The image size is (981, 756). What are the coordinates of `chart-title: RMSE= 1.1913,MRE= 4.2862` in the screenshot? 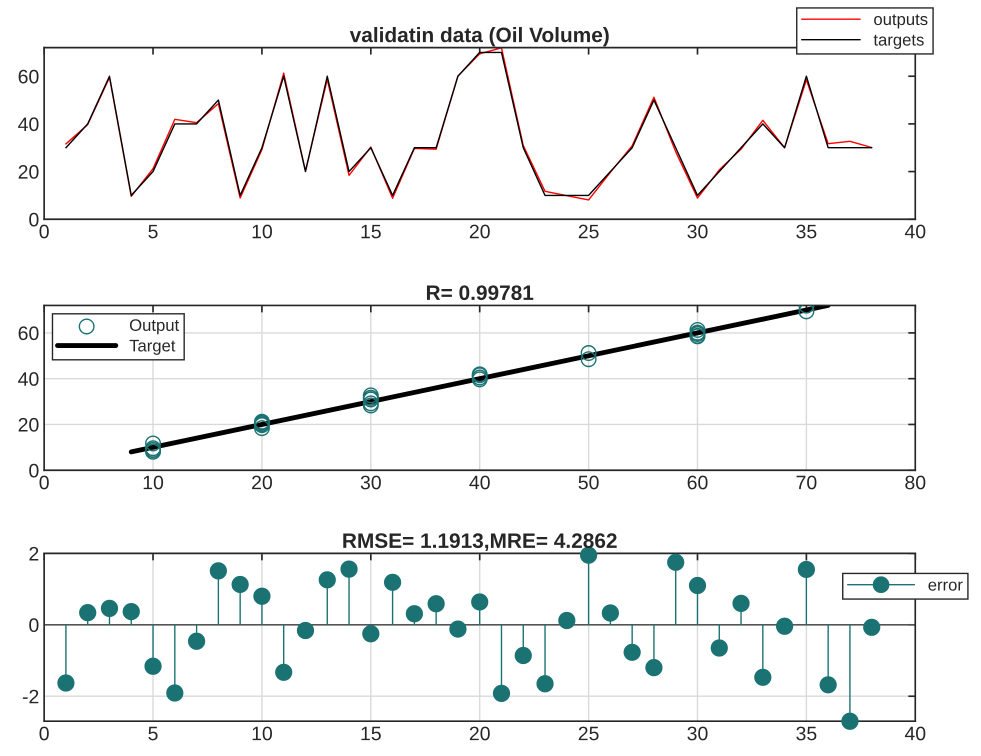 It's located at (480, 542).